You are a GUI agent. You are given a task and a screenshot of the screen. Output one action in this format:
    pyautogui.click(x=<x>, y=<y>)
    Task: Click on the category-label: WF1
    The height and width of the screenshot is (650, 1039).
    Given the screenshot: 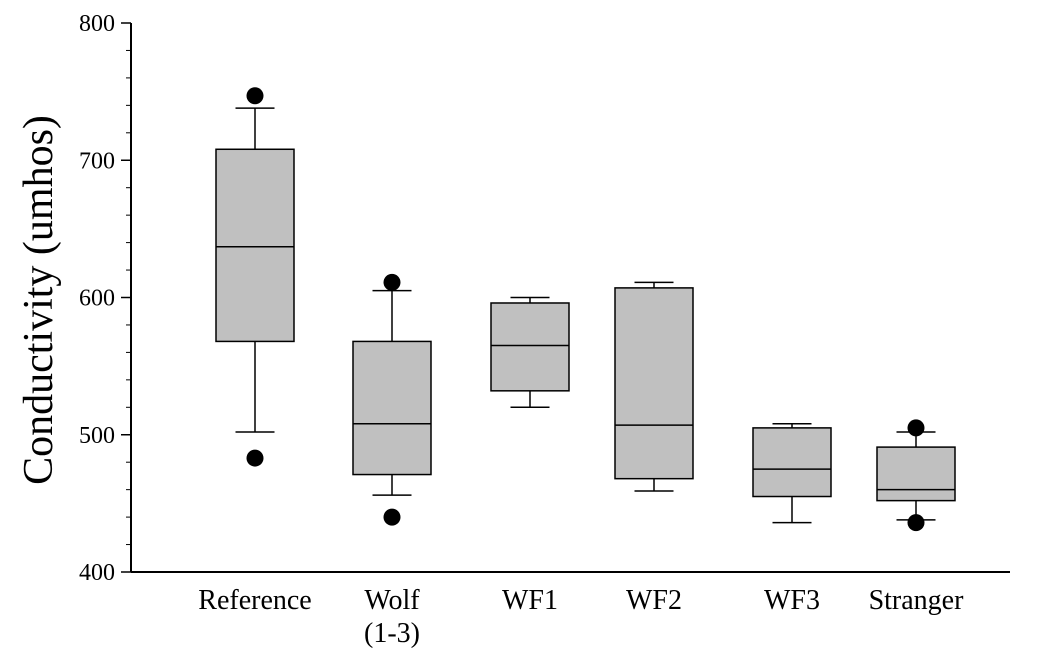 What is the action you would take?
    pyautogui.click(x=530, y=600)
    